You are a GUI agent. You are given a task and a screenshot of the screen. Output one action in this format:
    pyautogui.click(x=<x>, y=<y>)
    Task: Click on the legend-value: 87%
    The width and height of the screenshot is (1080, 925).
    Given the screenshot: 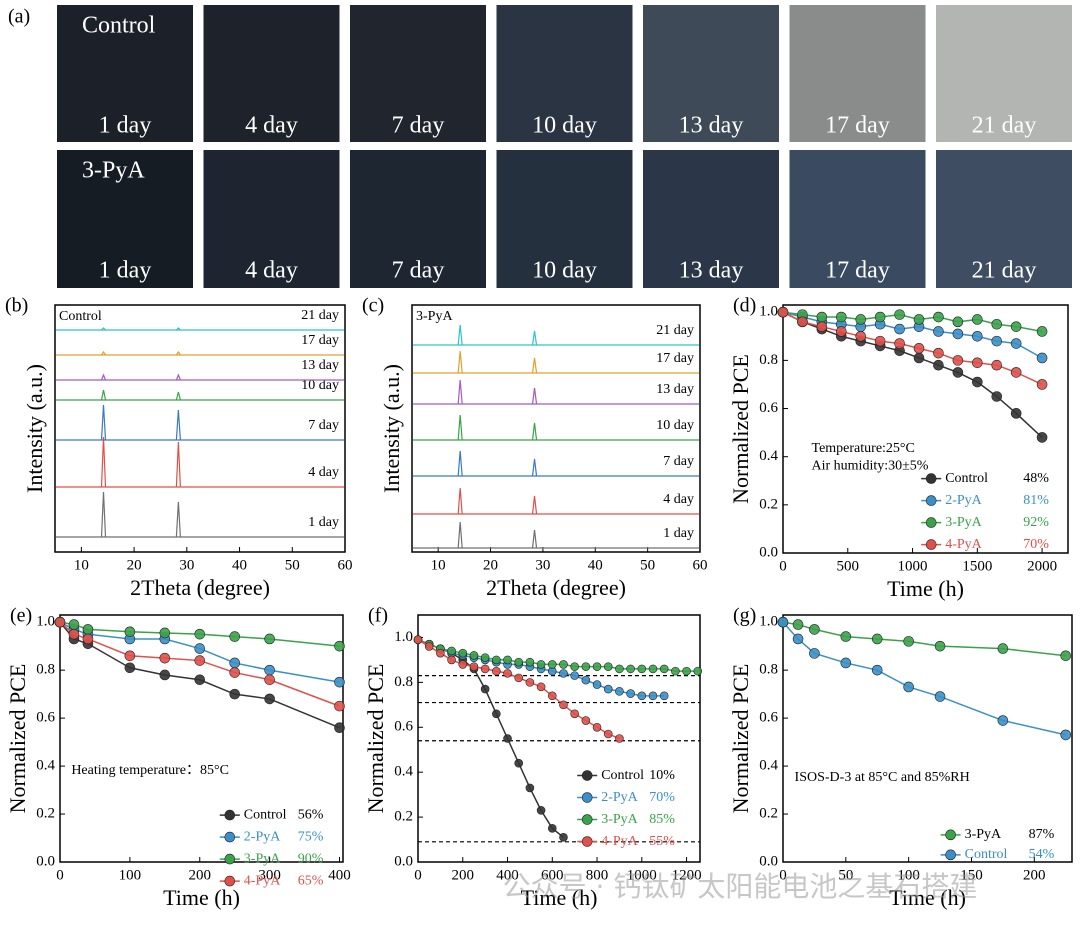 What is the action you would take?
    pyautogui.click(x=1042, y=834)
    